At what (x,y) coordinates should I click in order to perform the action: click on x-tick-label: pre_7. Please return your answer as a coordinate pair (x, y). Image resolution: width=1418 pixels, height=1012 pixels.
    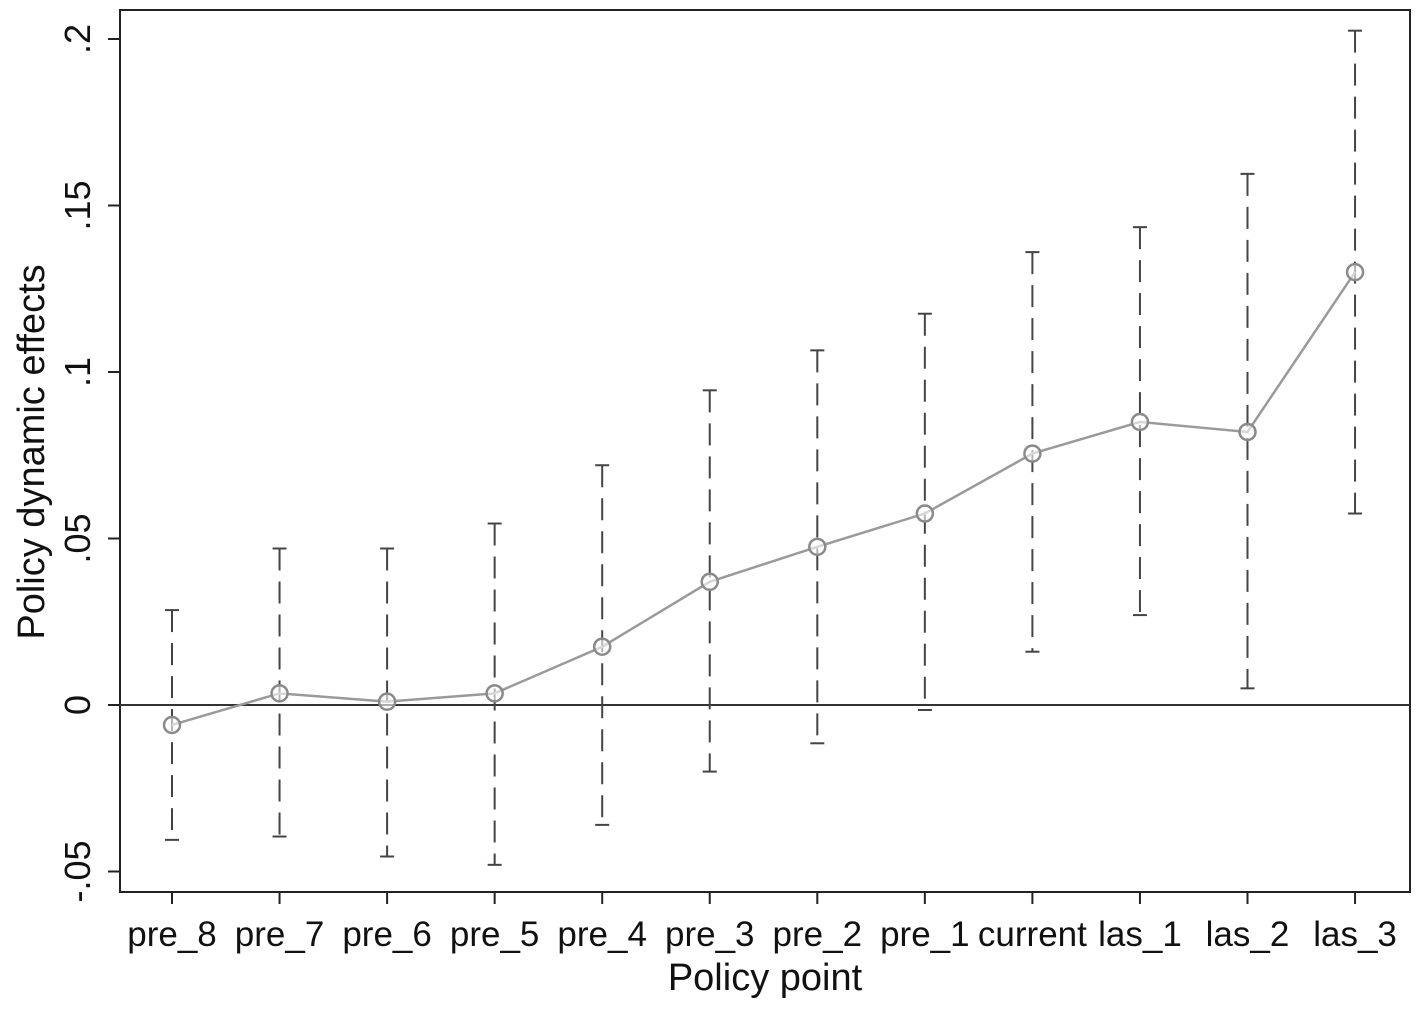
    Looking at the image, I should click on (280, 934).